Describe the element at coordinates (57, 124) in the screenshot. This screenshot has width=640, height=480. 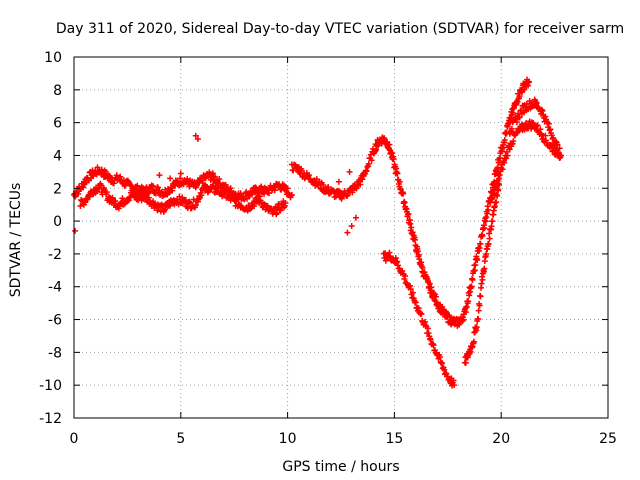
I see `y-tick-label: 6` at that location.